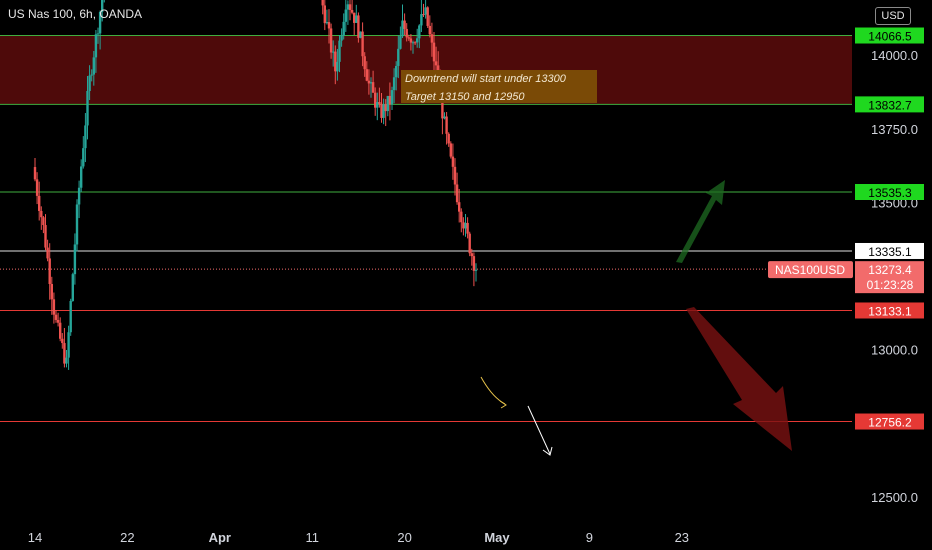 This screenshot has width=932, height=550. I want to click on level-price-label: 14066.5, so click(890, 37).